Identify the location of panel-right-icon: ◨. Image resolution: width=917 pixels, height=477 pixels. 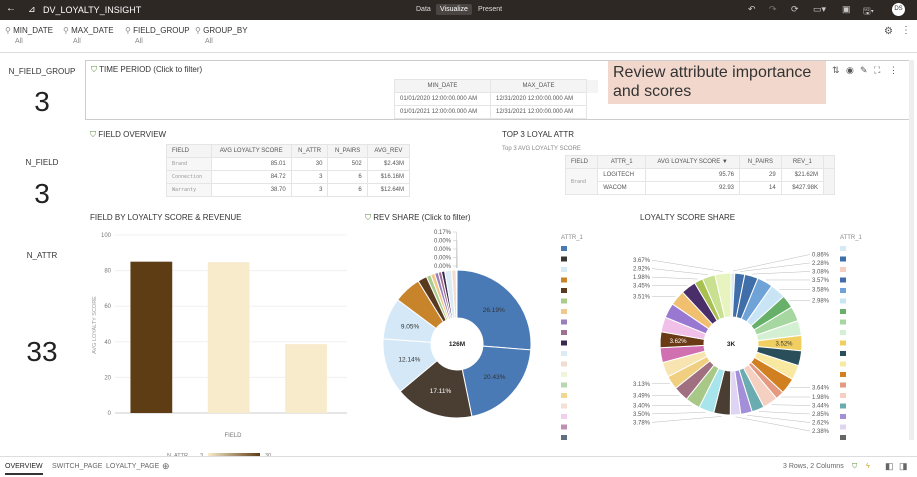
(903, 466).